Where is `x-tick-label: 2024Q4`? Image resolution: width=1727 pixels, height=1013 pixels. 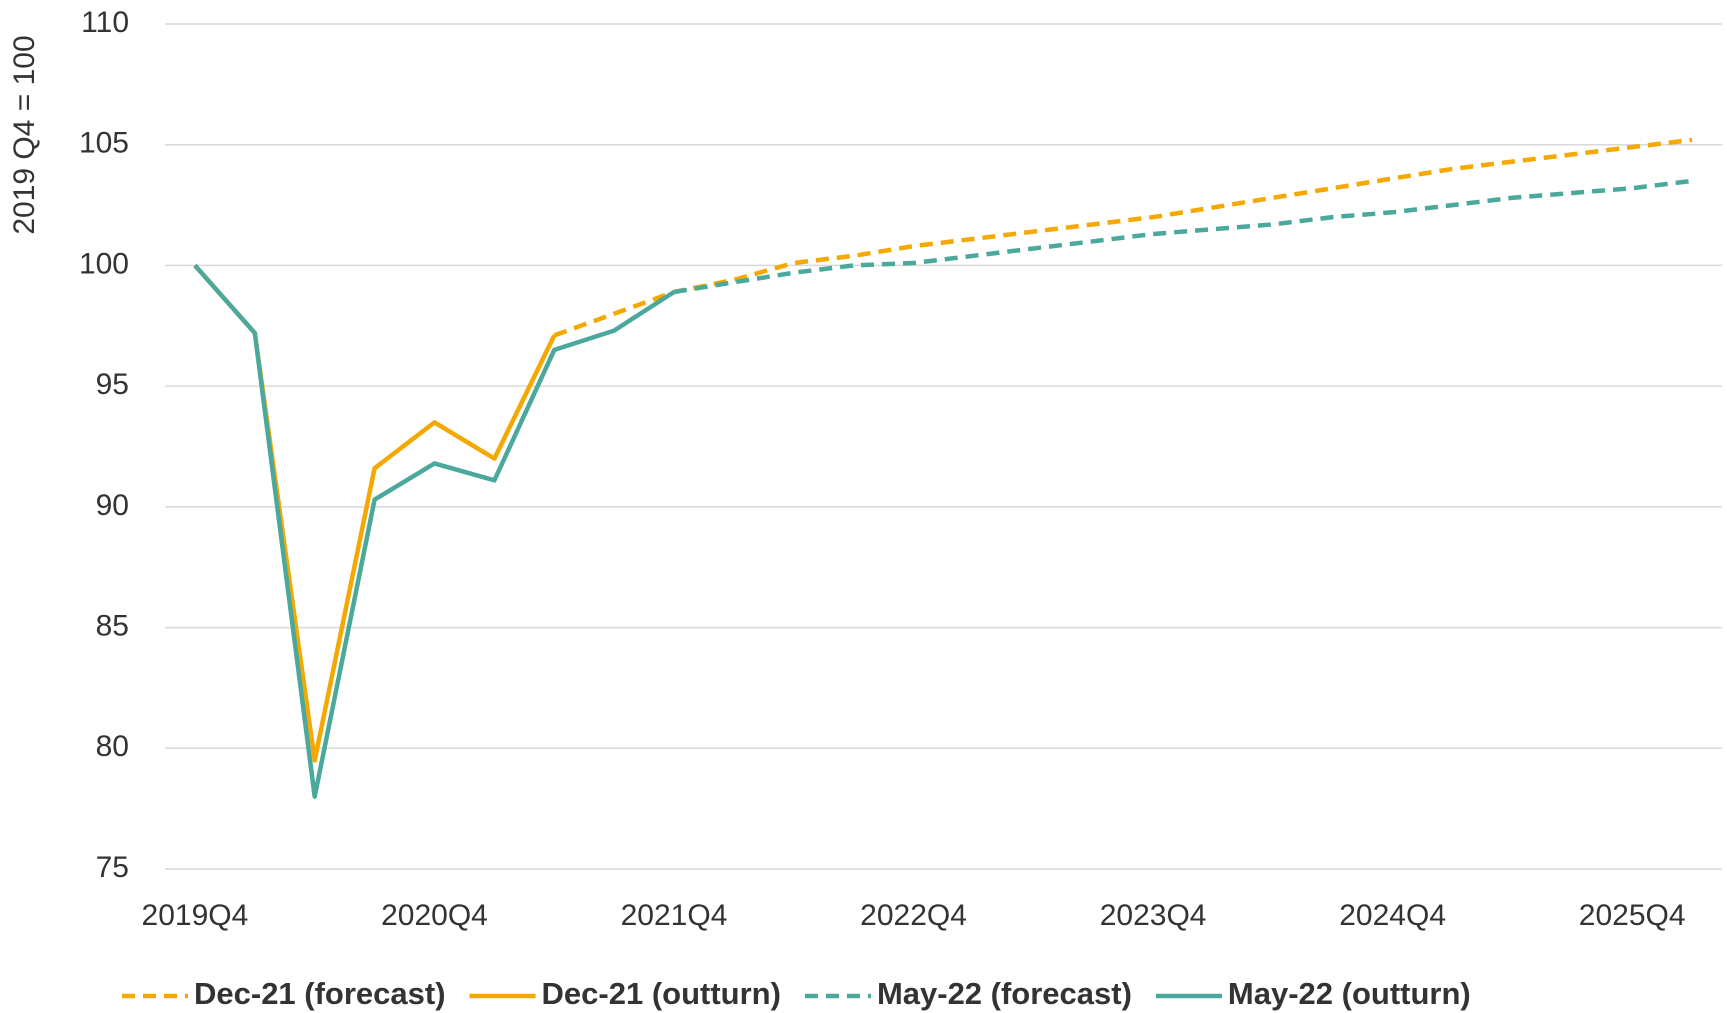
x-tick-label: 2024Q4 is located at coordinates (1392, 915).